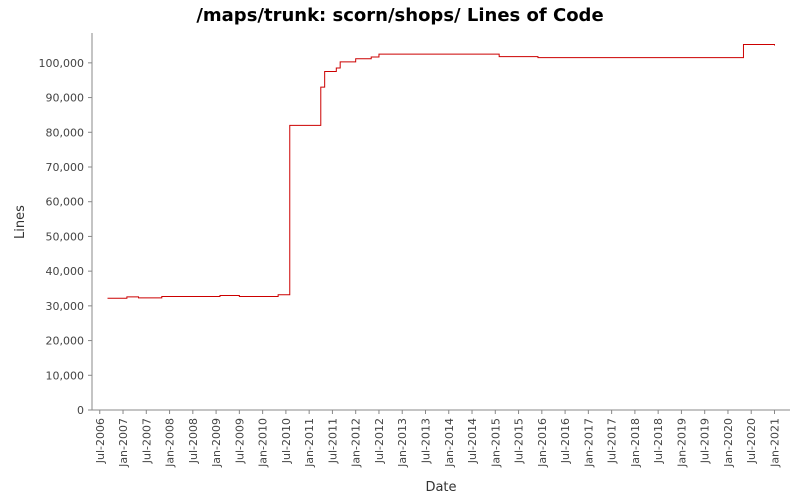 Image resolution: width=800 pixels, height=500 pixels. I want to click on y-tick-label: 40,000, so click(65, 271).